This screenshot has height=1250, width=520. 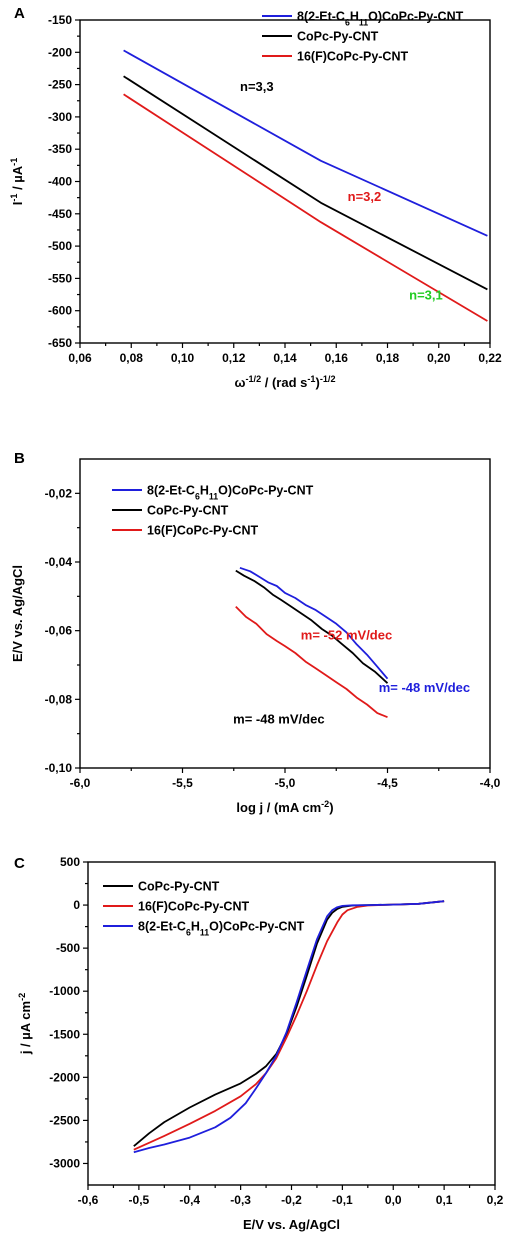 What do you see at coordinates (60, 20) in the screenshot?
I see `y-tick-label: -150` at bounding box center [60, 20].